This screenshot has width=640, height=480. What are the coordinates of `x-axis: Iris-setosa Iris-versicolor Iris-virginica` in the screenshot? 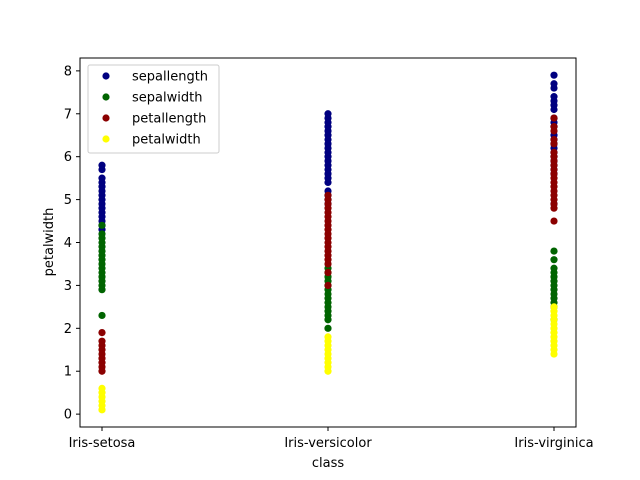 It's located at (331, 439).